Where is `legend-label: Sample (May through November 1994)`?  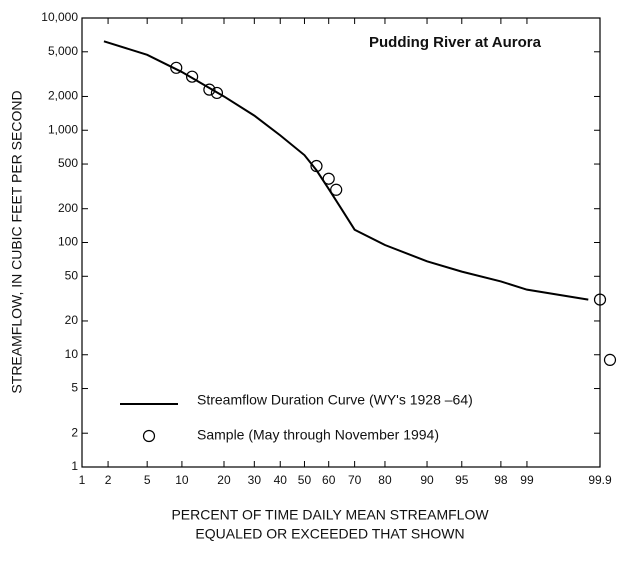 legend-label: Sample (May through November 1994) is located at coordinates (318, 435).